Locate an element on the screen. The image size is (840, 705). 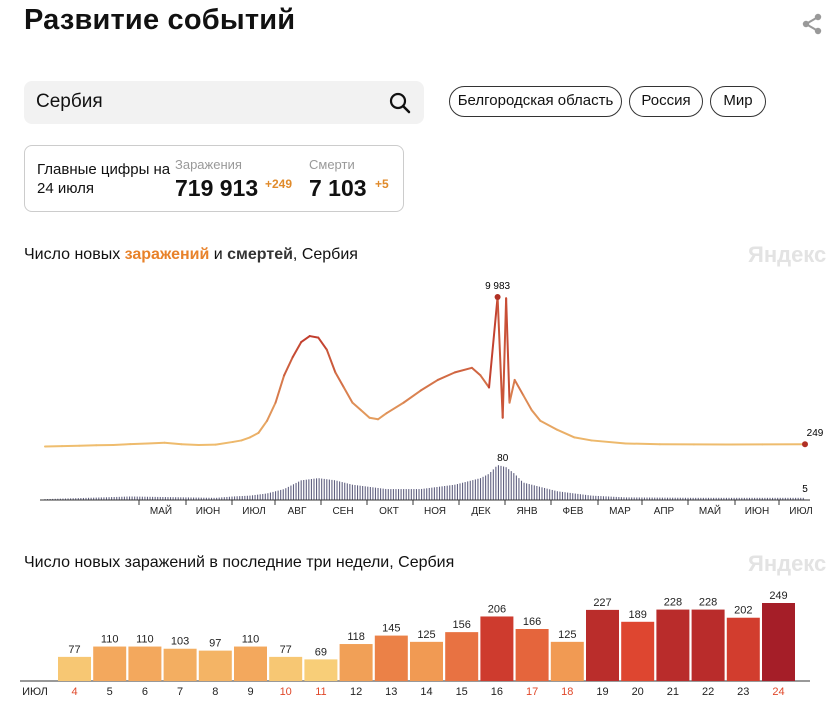
region-chip-belgorod: Белгородская область is located at coordinates (535, 101).